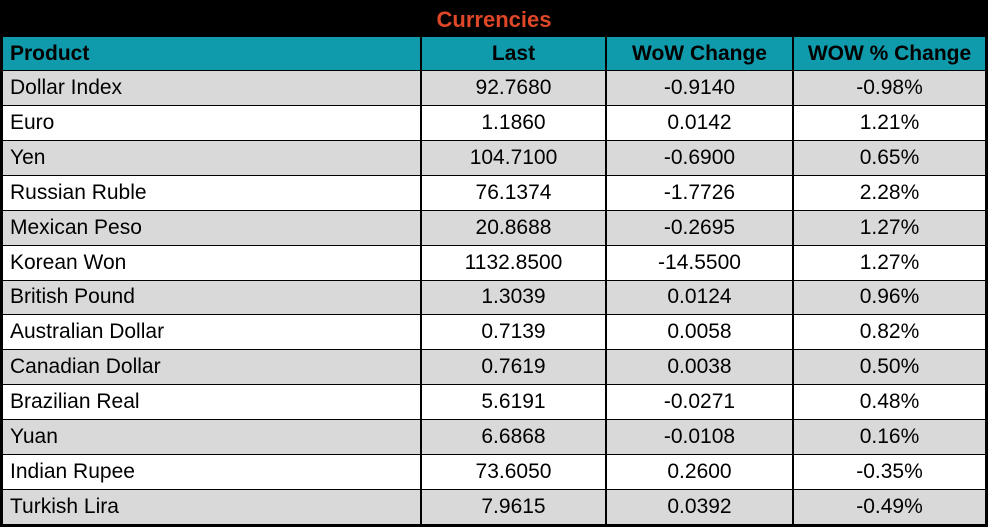  I want to click on table-header-row: Product Last WoW Change WOW % Change, so click(494, 53).